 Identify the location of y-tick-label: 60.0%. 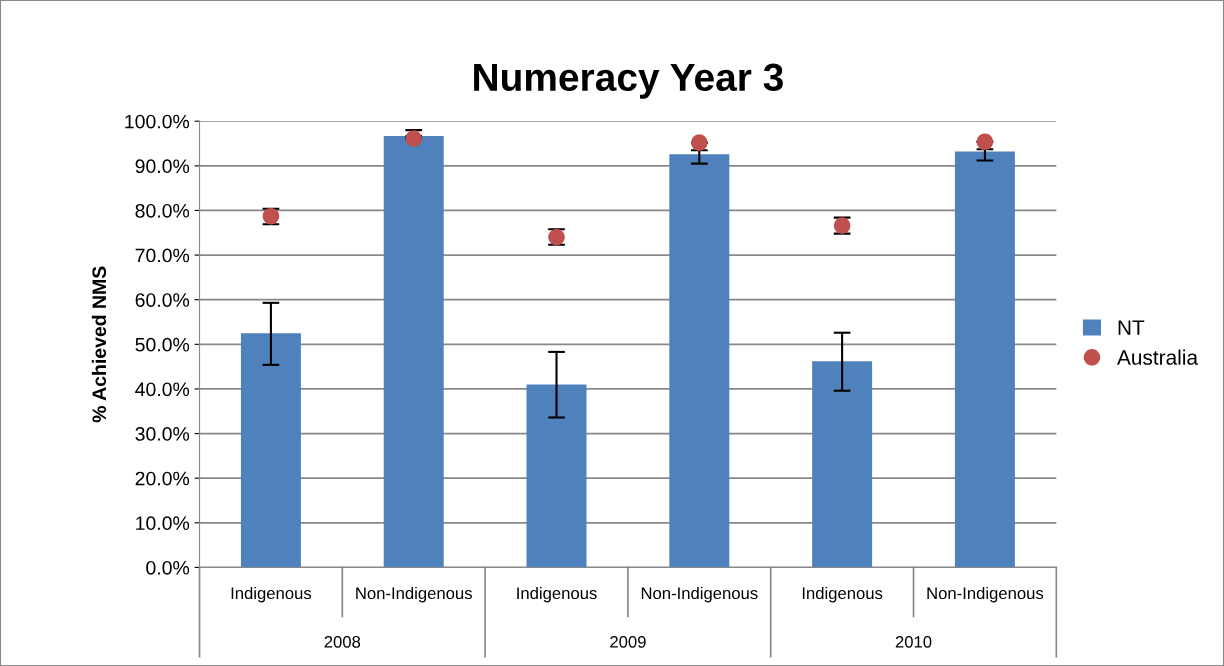
(162, 300).